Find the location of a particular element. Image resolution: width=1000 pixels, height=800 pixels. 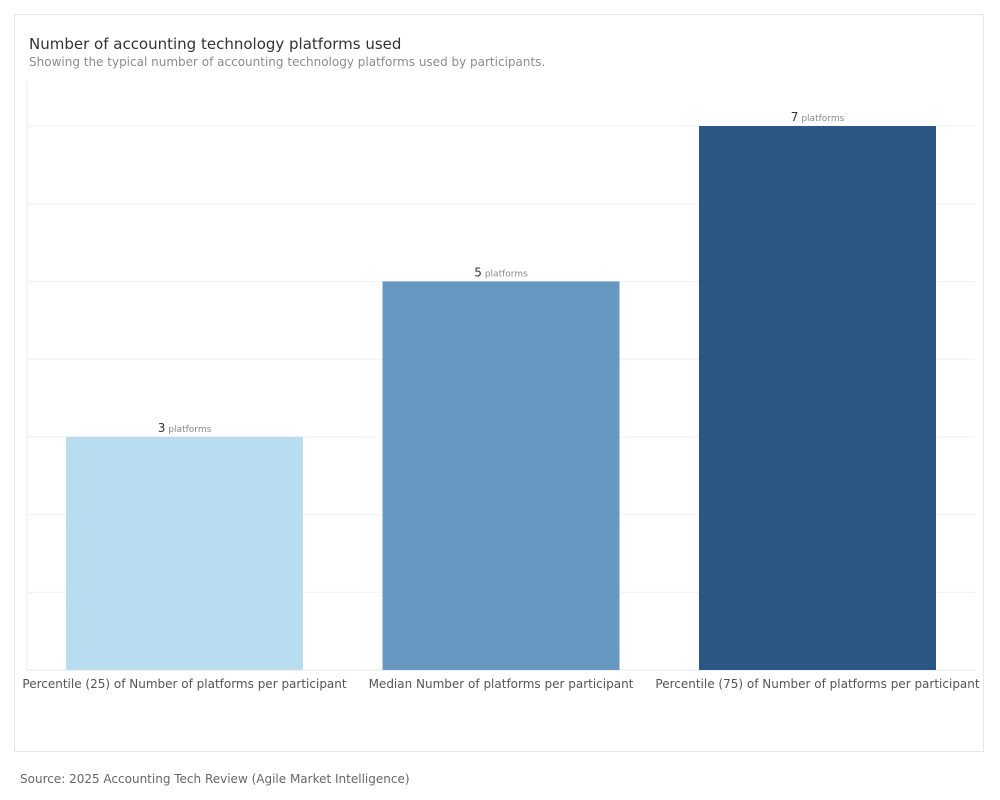

data-label: 5 platforms is located at coordinates (501, 272).